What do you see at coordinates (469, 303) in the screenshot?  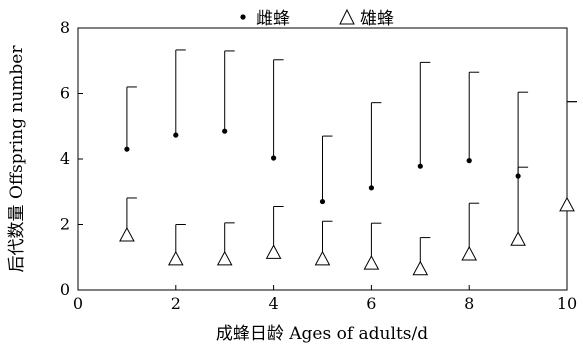 I see `x-tick-label: 8` at bounding box center [469, 303].